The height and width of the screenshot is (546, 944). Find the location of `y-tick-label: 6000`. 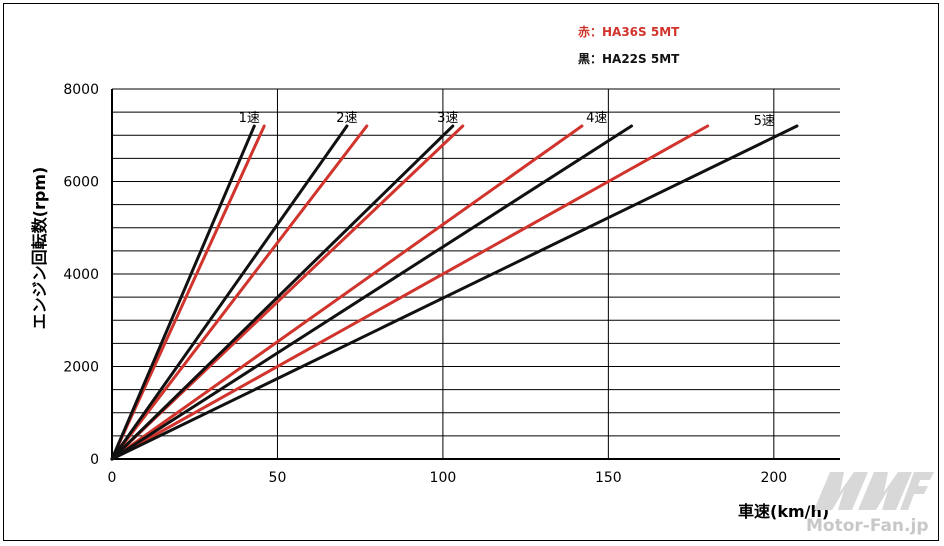

y-tick-label: 6000 is located at coordinates (81, 183).